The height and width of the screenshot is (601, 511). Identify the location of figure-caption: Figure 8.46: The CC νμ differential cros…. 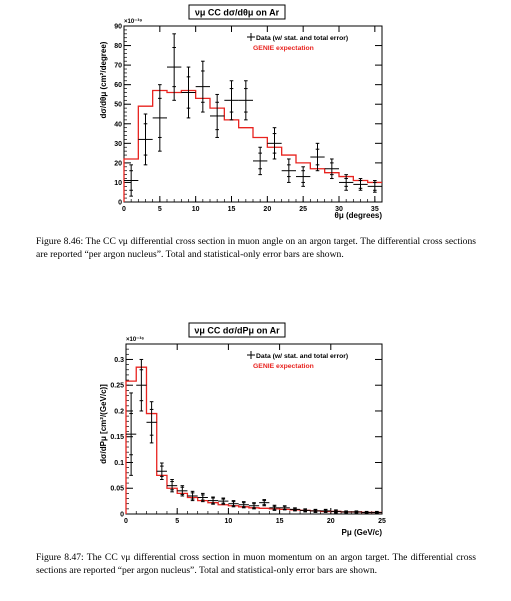
(256, 248).